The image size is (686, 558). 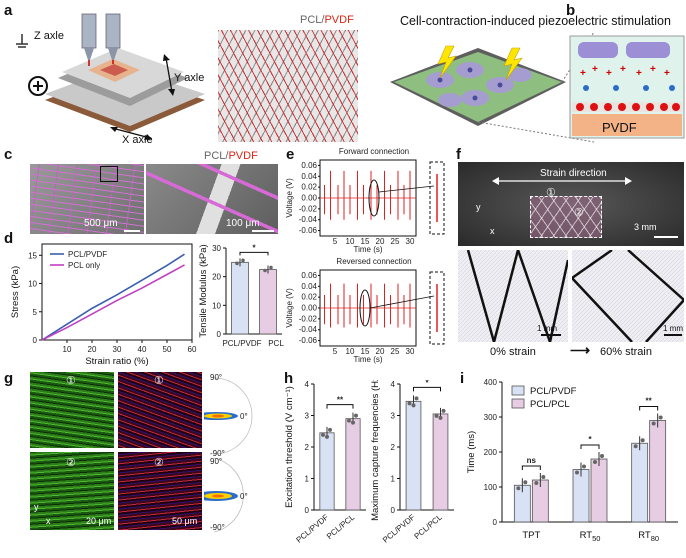 What do you see at coordinates (513, 296) in the screenshot?
I see `mesh-0-strain-image` at bounding box center [513, 296].